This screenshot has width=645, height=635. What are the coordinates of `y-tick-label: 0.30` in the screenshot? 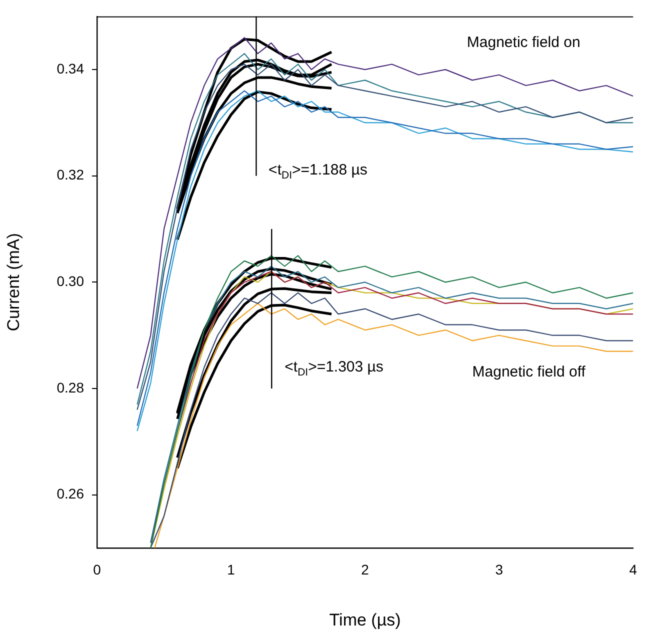 It's located at (70, 281).